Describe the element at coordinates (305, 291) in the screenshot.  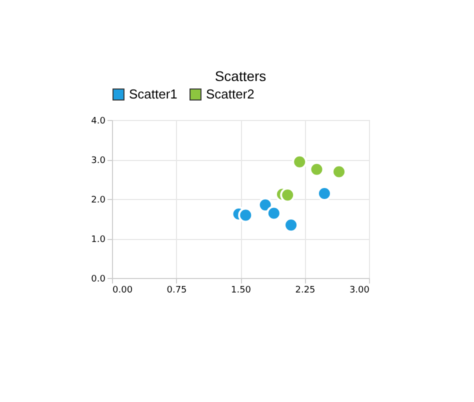
I see `x-tick-label: 2.25` at that location.